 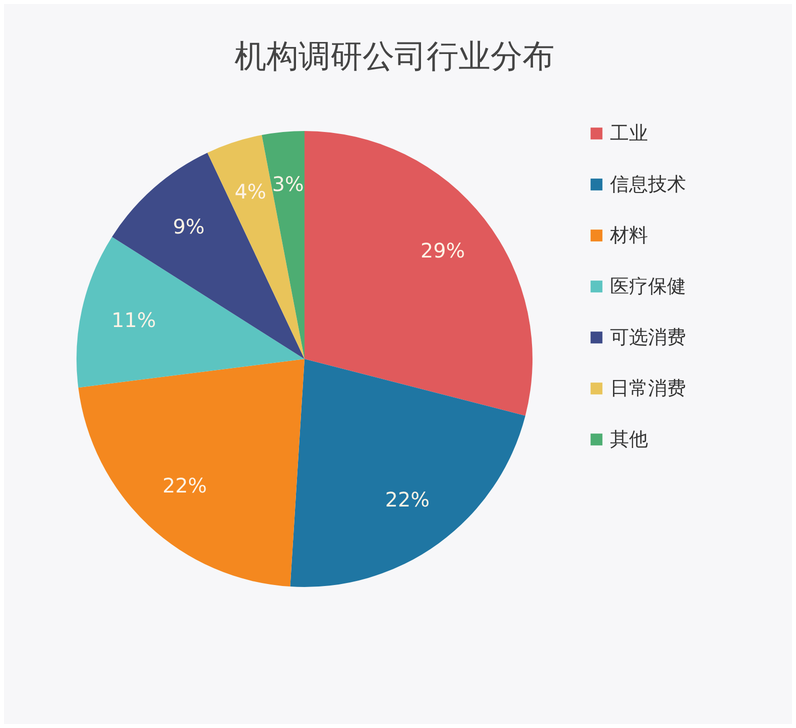 What do you see at coordinates (648, 389) in the screenshot?
I see `legend-label: 日常消费` at bounding box center [648, 389].